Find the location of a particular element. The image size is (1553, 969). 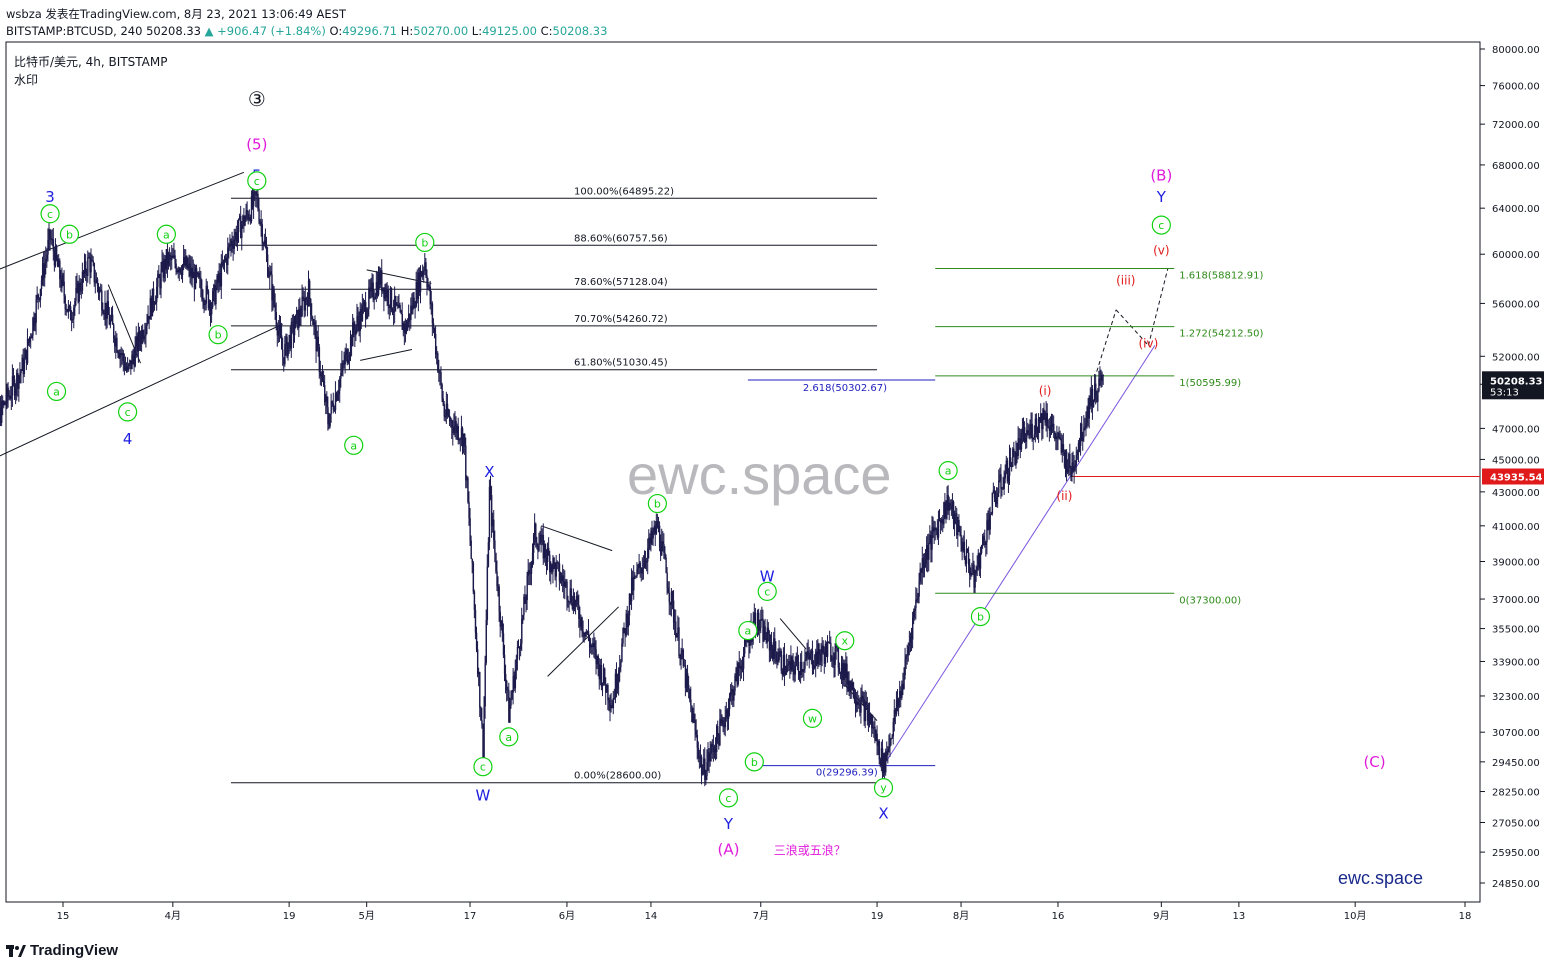

time-axis-label: 14 is located at coordinates (651, 916).